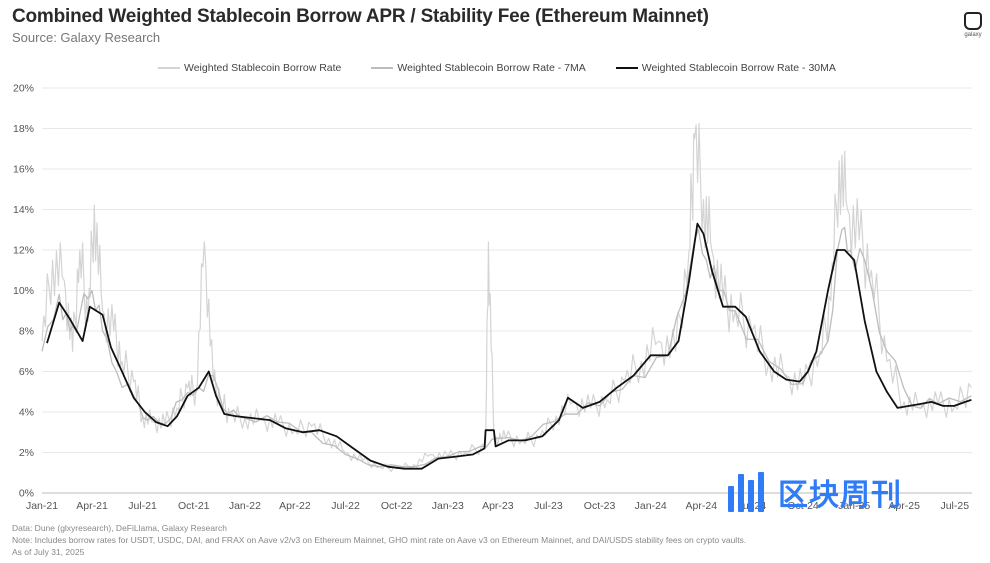  Describe the element at coordinates (854, 506) in the screenshot. I see `x-tick-label: Jan-25` at that location.